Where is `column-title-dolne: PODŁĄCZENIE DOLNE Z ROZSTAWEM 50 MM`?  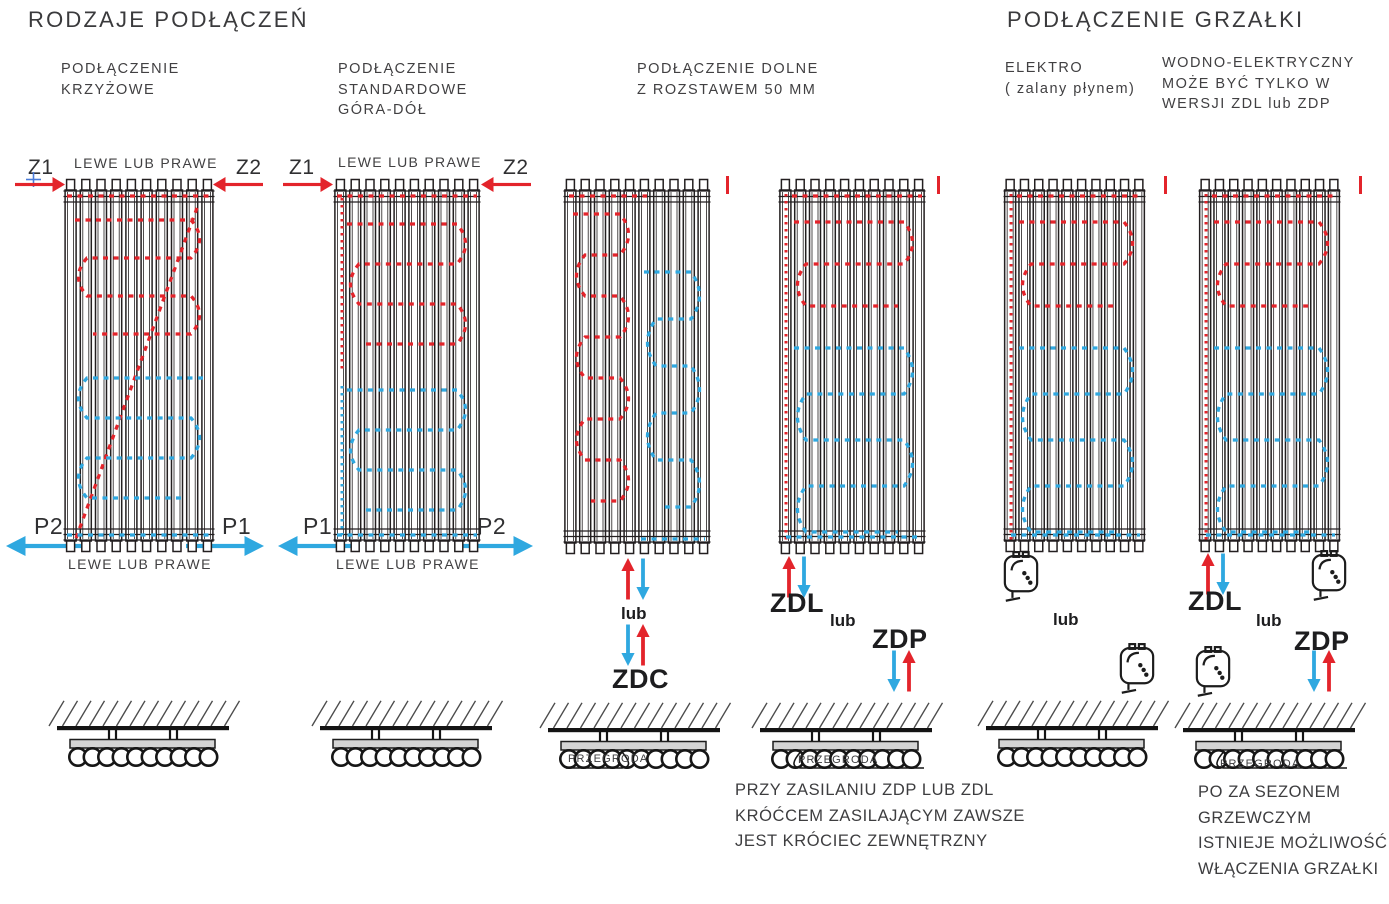
column-title-dolne: PODŁĄCZENIE DOLNE Z ROZSTAWEM 50 MM is located at coordinates (728, 79).